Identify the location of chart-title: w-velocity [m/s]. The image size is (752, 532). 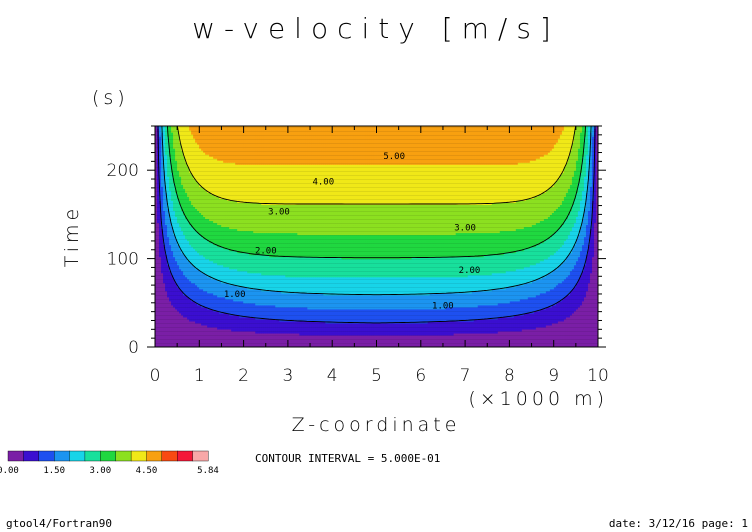
(376, 28).